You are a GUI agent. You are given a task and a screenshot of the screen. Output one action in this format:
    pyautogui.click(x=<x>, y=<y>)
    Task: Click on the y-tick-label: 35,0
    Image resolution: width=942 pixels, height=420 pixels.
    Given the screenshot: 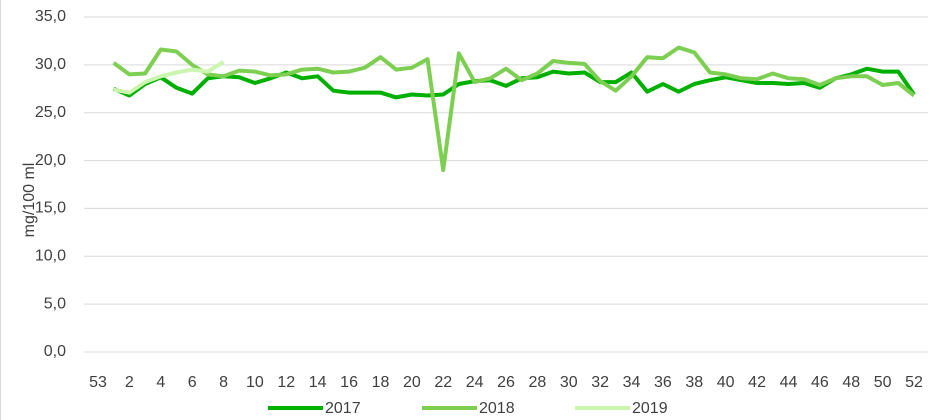 What is the action you would take?
    pyautogui.click(x=50, y=16)
    